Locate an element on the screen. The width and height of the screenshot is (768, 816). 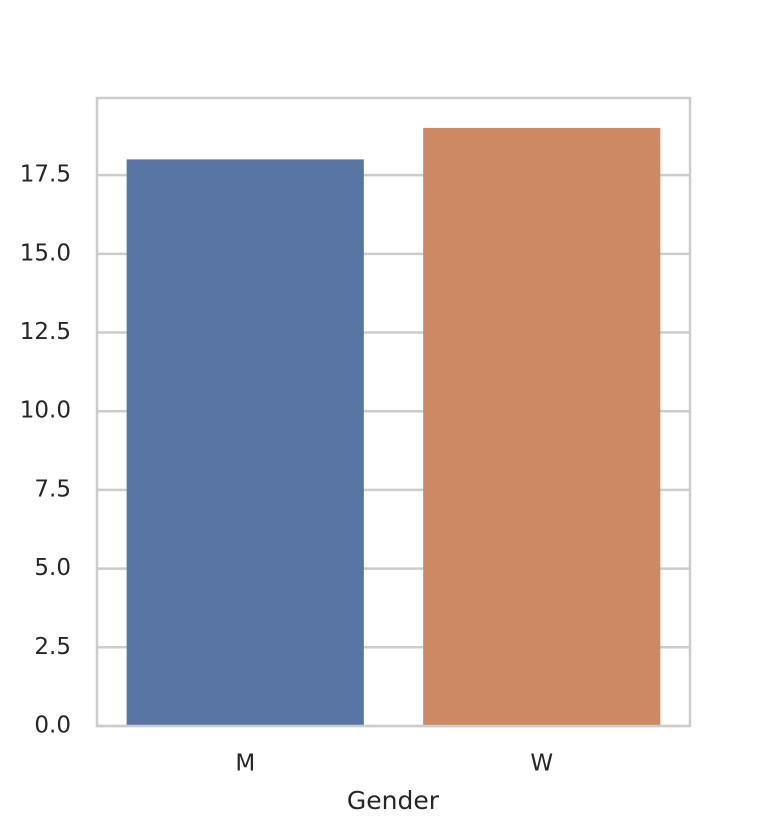
y-tick-label: 7.5 is located at coordinates (52, 489).